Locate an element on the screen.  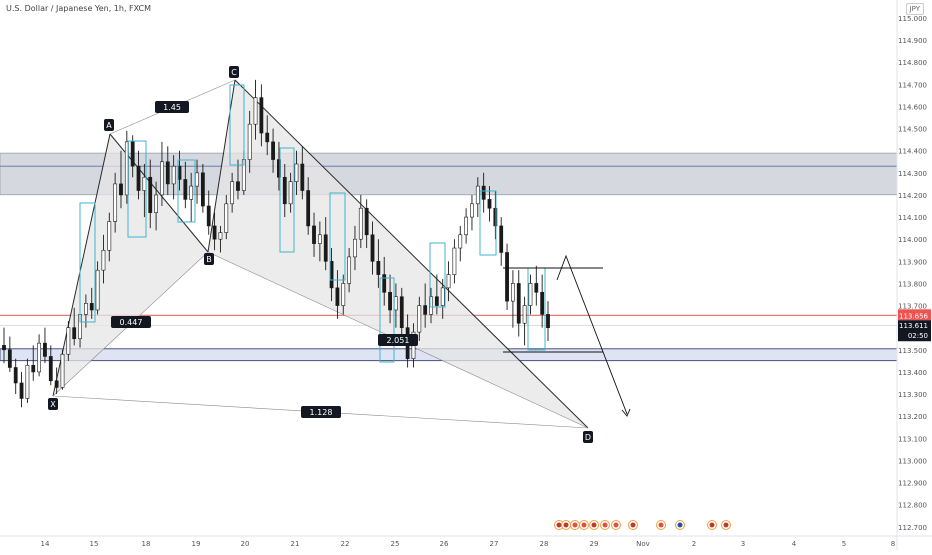
pattern-triangle-xab is located at coordinates (130, 265).